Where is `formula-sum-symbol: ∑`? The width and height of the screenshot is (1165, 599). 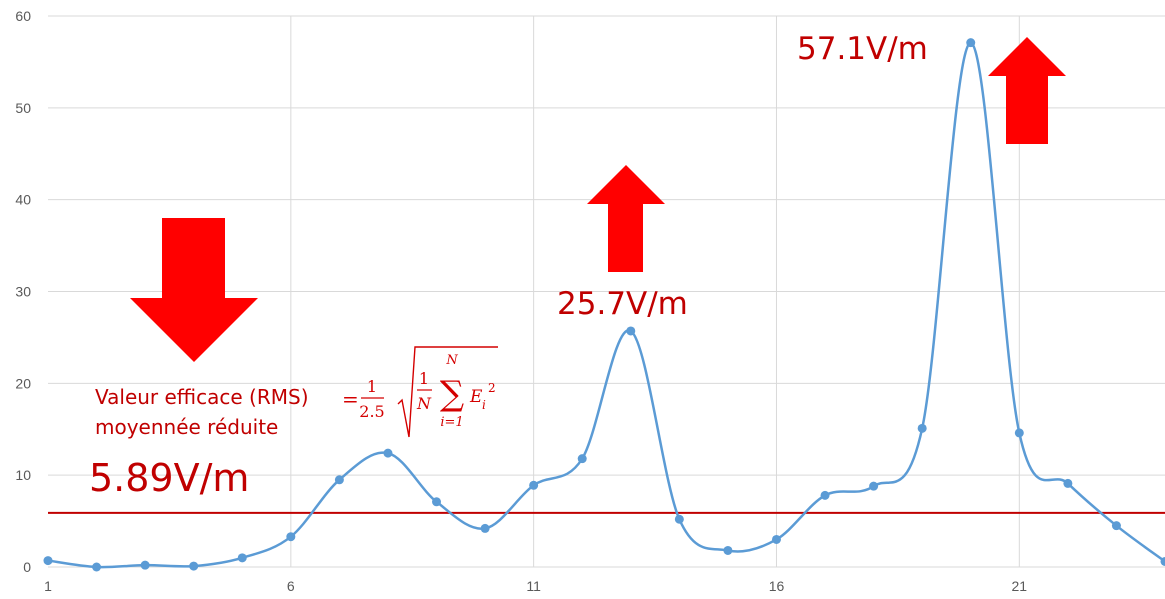 formula-sum-symbol: ∑ is located at coordinates (452, 394).